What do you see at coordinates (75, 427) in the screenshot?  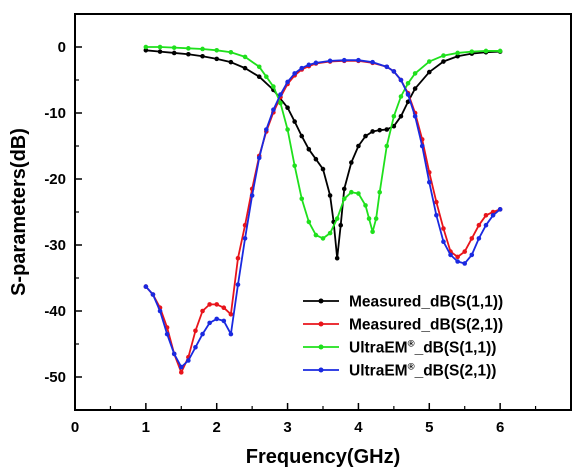 I see `x-tick-label: 0` at bounding box center [75, 427].